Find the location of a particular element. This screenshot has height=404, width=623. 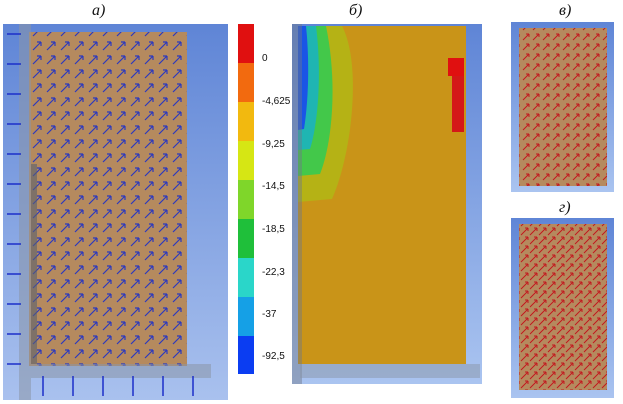

panel-b-zone-blue is located at coordinates (303, 78).